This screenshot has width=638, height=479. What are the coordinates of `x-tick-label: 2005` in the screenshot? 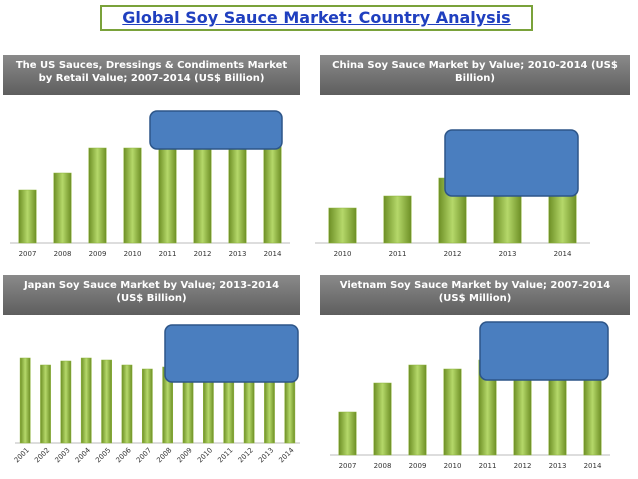 It's located at (103, 455).